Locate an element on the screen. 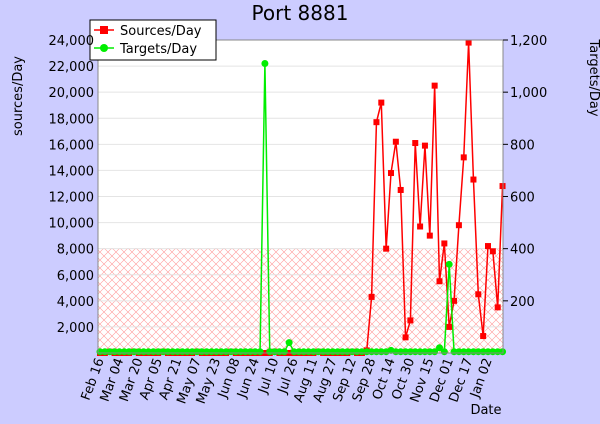  y2-tick-label: 800 is located at coordinates (522, 145).